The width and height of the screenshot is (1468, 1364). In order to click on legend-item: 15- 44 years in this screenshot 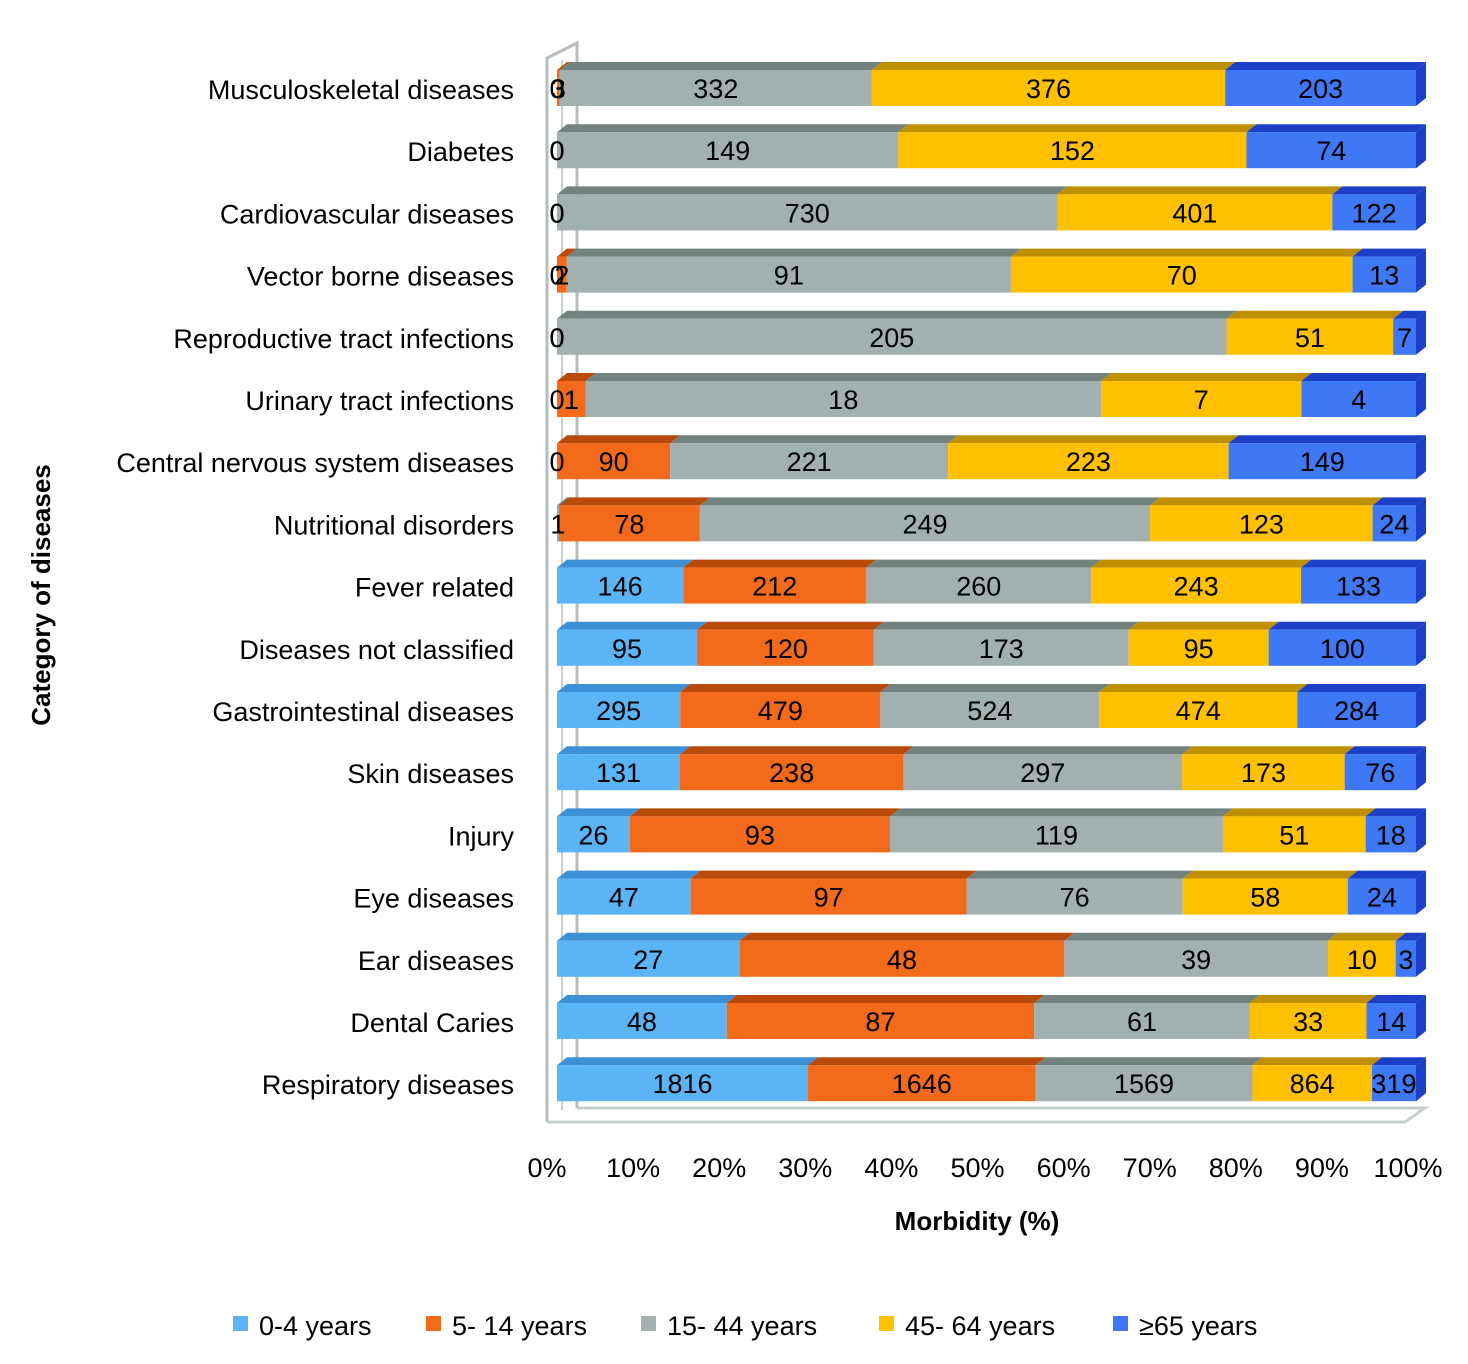, I will do `click(729, 1326)`.